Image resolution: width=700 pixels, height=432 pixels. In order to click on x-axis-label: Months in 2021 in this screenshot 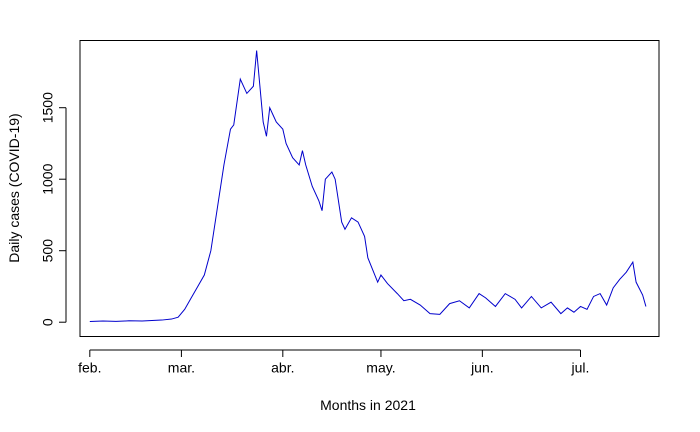, I will do `click(368, 405)`.